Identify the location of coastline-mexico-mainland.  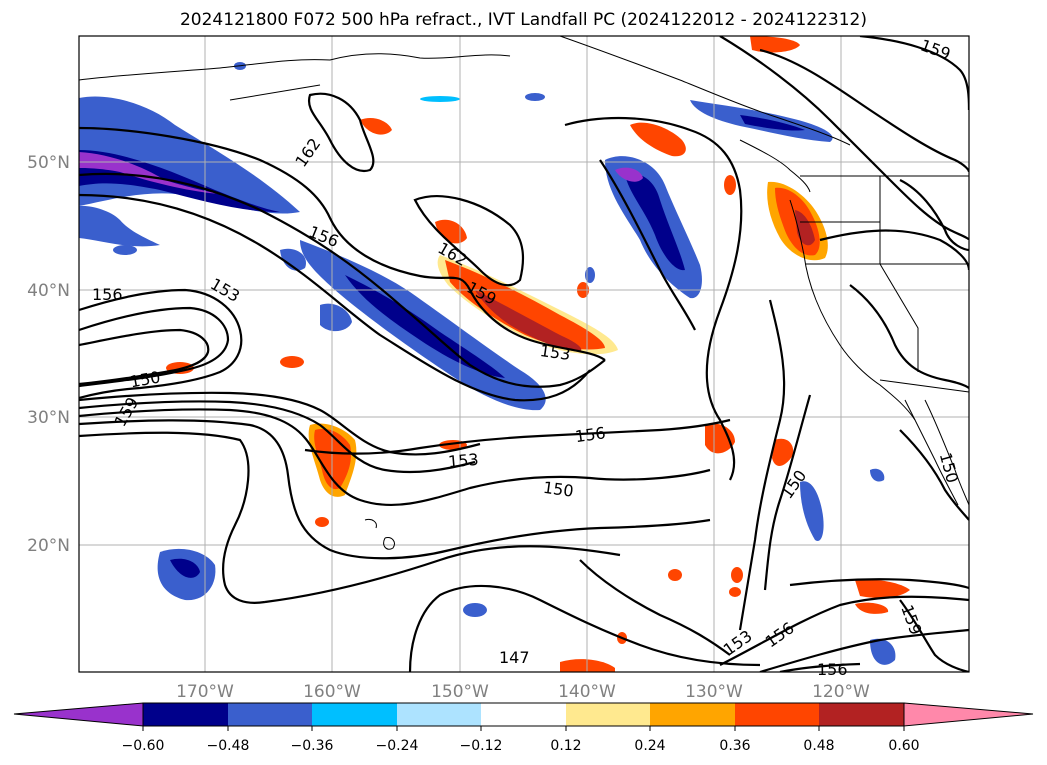
(946, 452).